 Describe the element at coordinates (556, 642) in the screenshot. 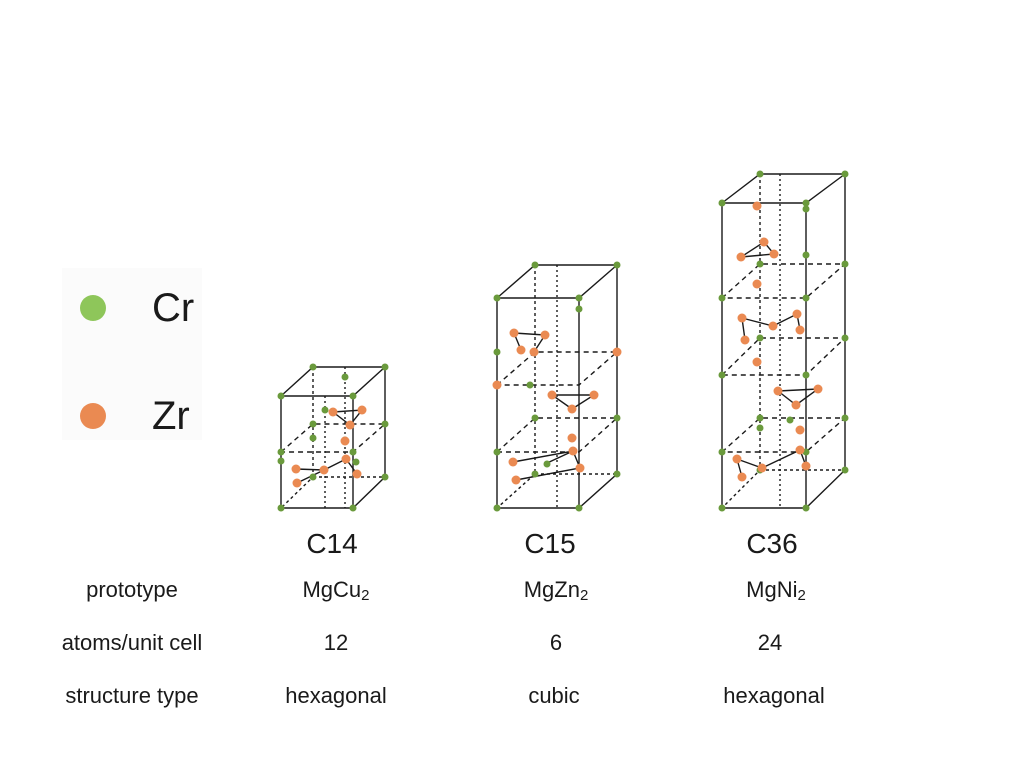

I see `c15-atoms-count: 6` at that location.